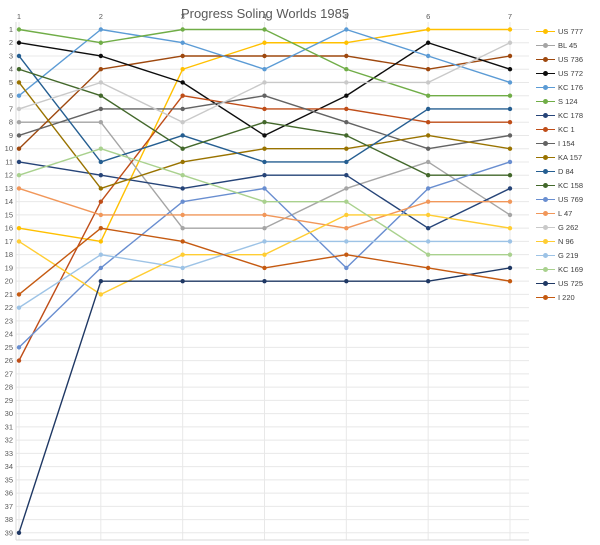  What do you see at coordinates (11, 42) in the screenshot?
I see `y-axis-label: 2` at bounding box center [11, 42].